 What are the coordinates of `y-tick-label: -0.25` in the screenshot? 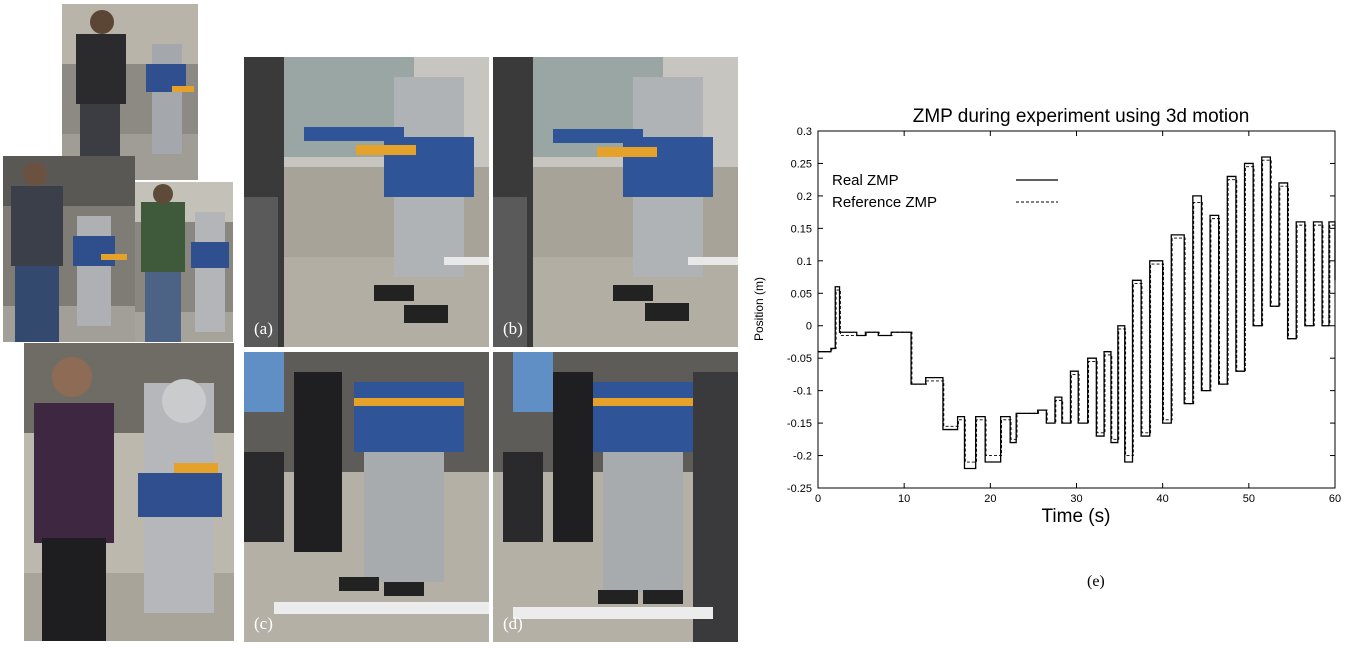 It's located at (799, 489).